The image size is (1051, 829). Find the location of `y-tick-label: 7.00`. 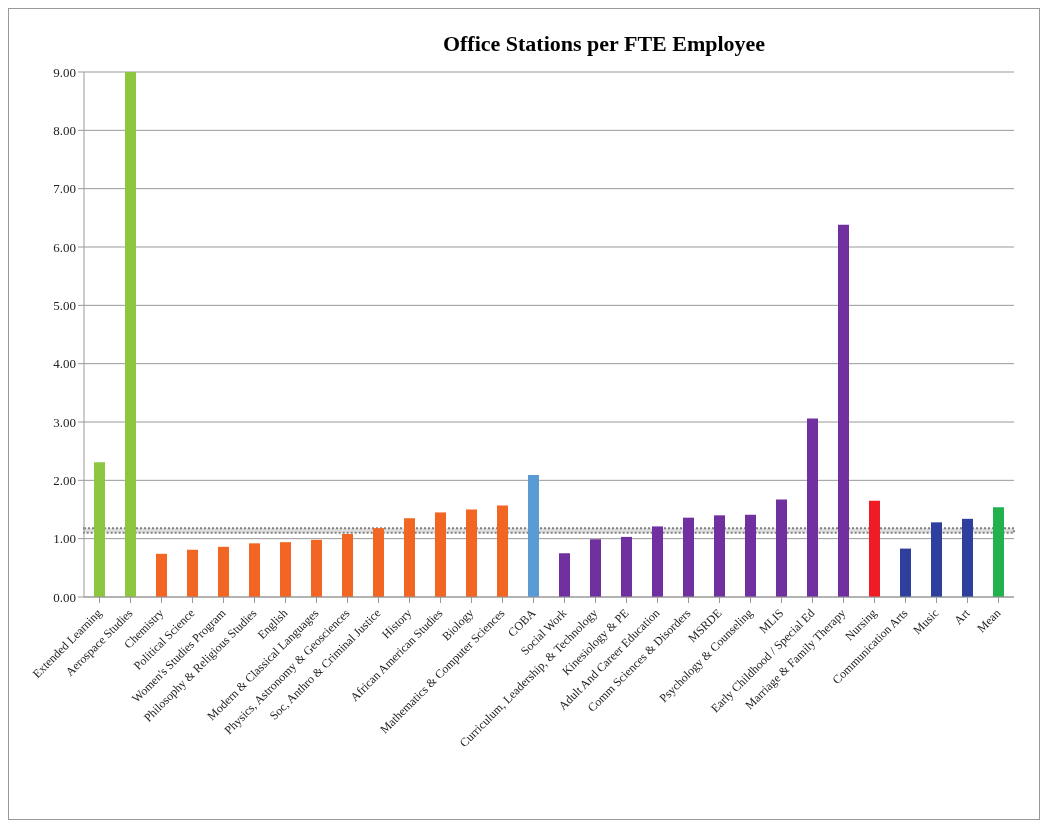

y-tick-label: 7.00 is located at coordinates (64, 189).